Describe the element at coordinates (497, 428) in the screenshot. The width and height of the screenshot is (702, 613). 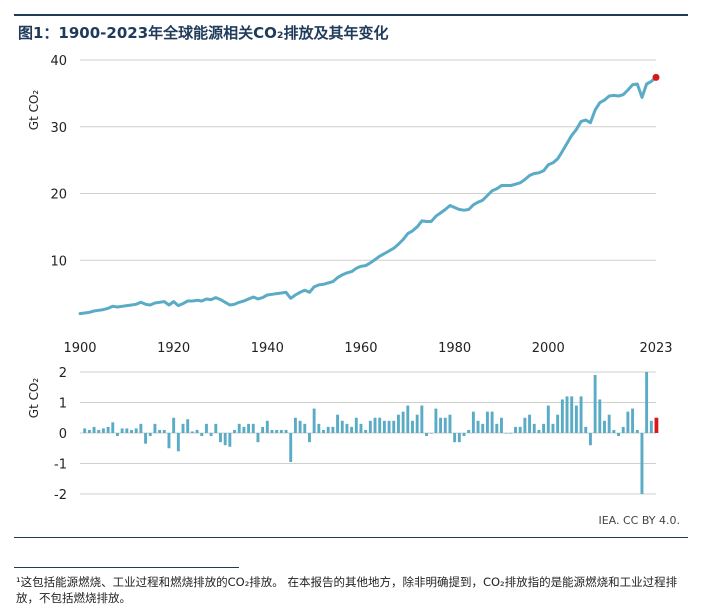
I see `change-bar-1989` at that location.